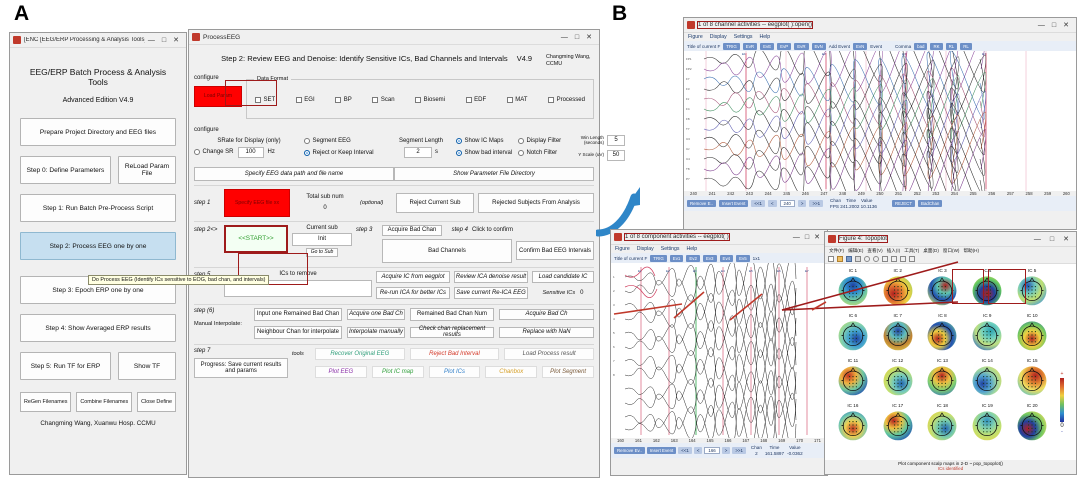 The width and height of the screenshot is (1080, 480). I want to click on show-ic-maps-radio: Show IC Maps, so click(480, 140).